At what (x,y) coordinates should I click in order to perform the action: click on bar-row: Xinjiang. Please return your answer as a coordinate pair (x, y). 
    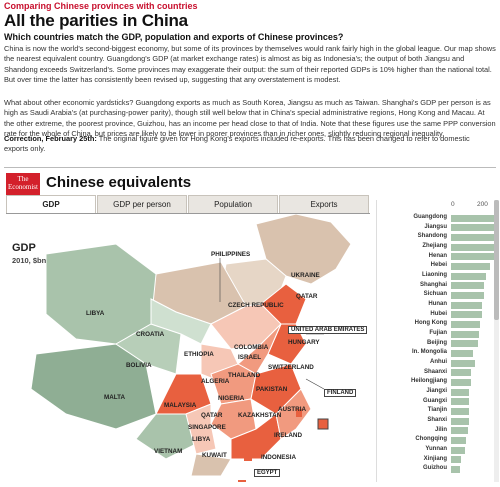
    Looking at the image, I should click on (438, 460).